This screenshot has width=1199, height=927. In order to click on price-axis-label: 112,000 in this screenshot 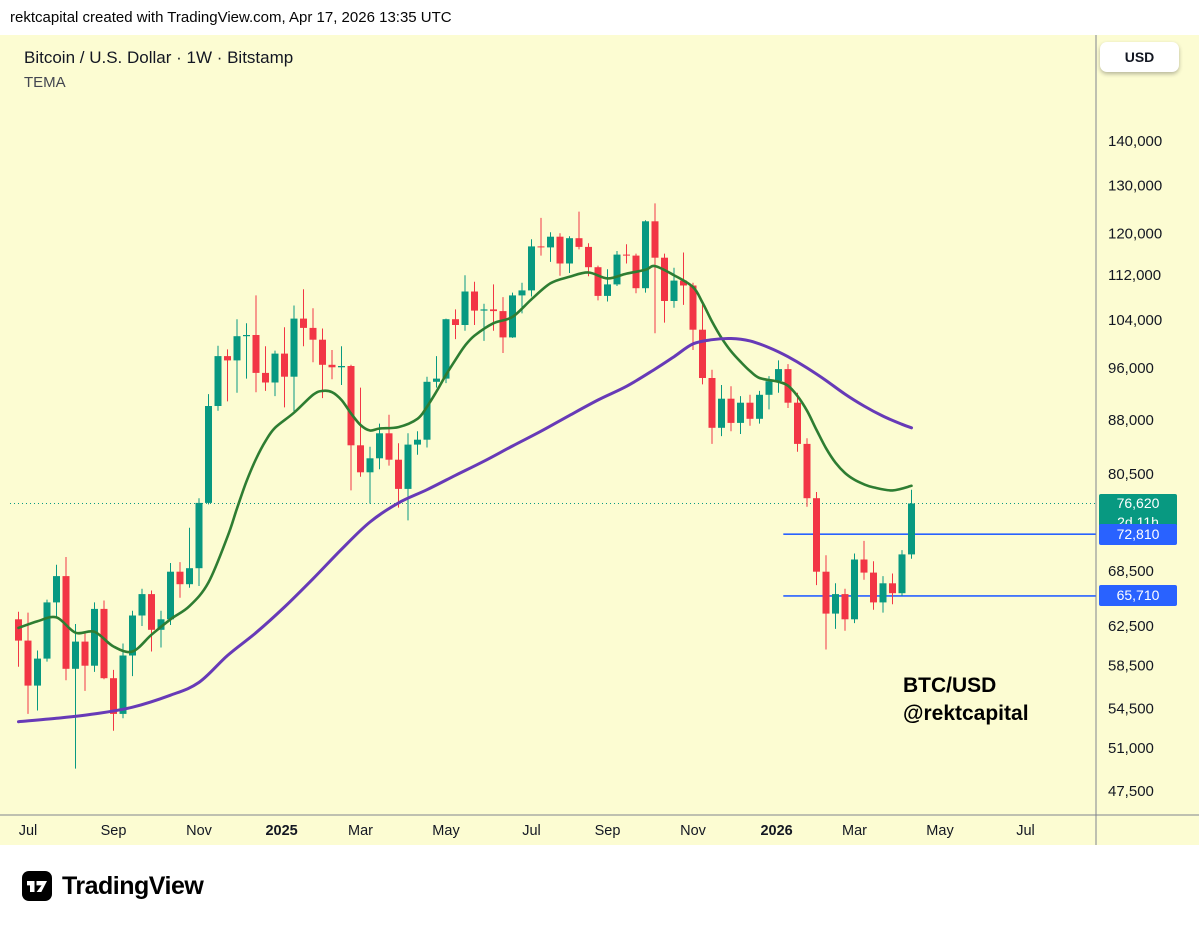, I will do `click(1134, 275)`.